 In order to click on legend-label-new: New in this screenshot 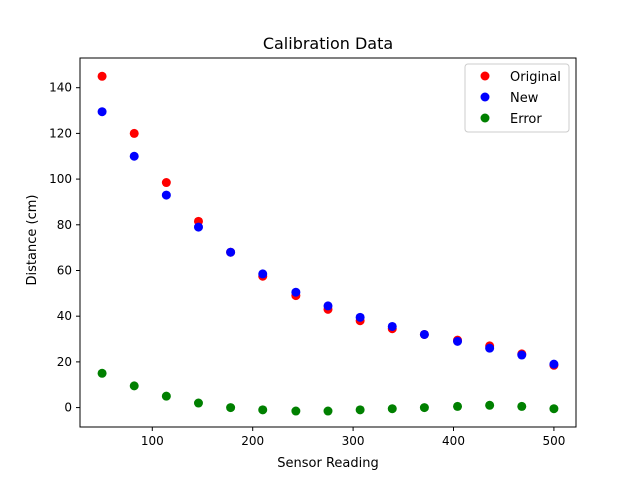, I will do `click(524, 98)`.